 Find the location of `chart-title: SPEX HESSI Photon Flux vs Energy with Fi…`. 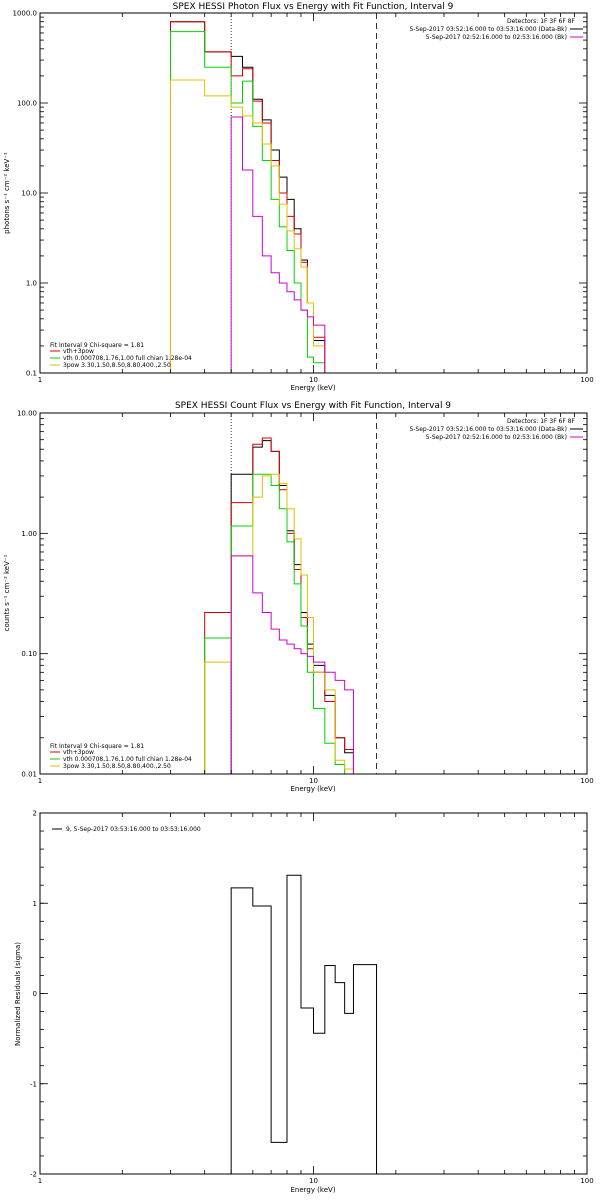

chart-title: SPEX HESSI Photon Flux vs Energy with Fi… is located at coordinates (313, 7).